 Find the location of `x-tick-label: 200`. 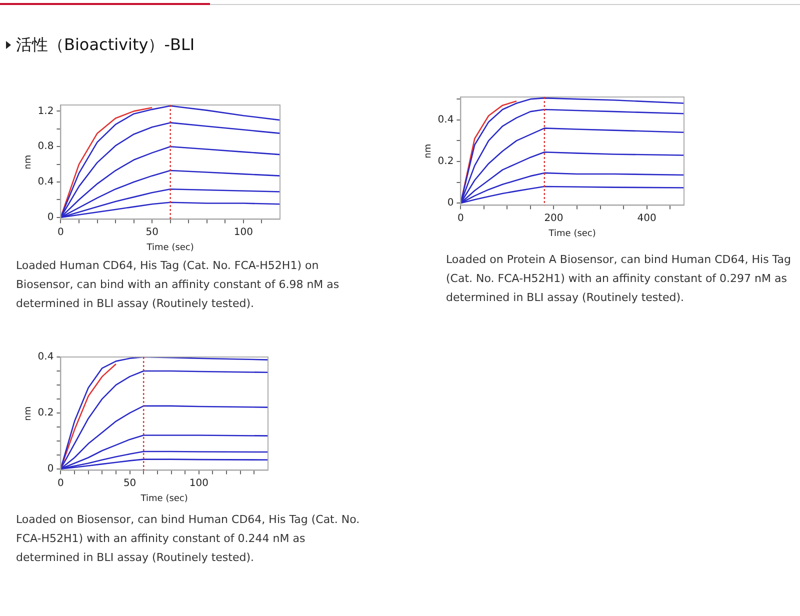

x-tick-label: 200 is located at coordinates (554, 218).